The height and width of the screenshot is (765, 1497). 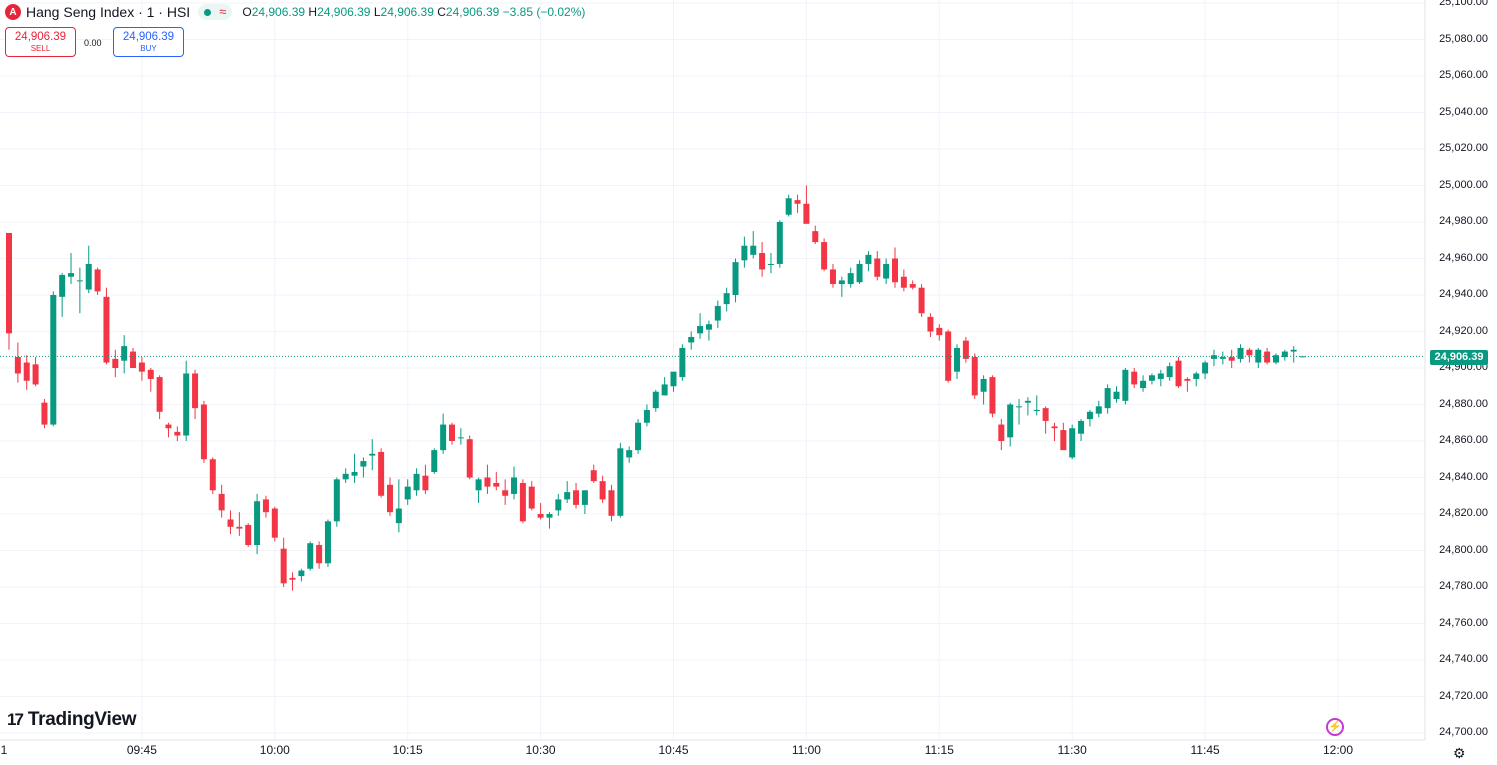 What do you see at coordinates (1463, 476) in the screenshot?
I see `price-tick-label: 24,840.00` at bounding box center [1463, 476].